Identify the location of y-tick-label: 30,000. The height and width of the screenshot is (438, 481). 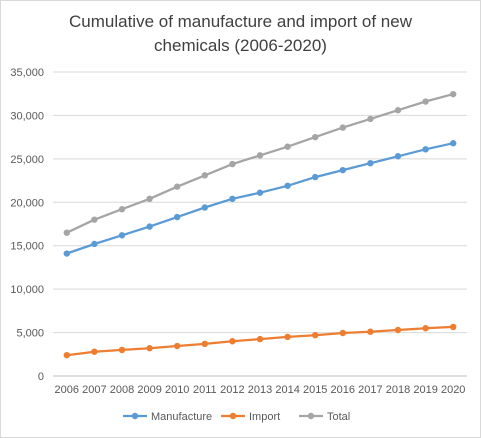
(27, 116).